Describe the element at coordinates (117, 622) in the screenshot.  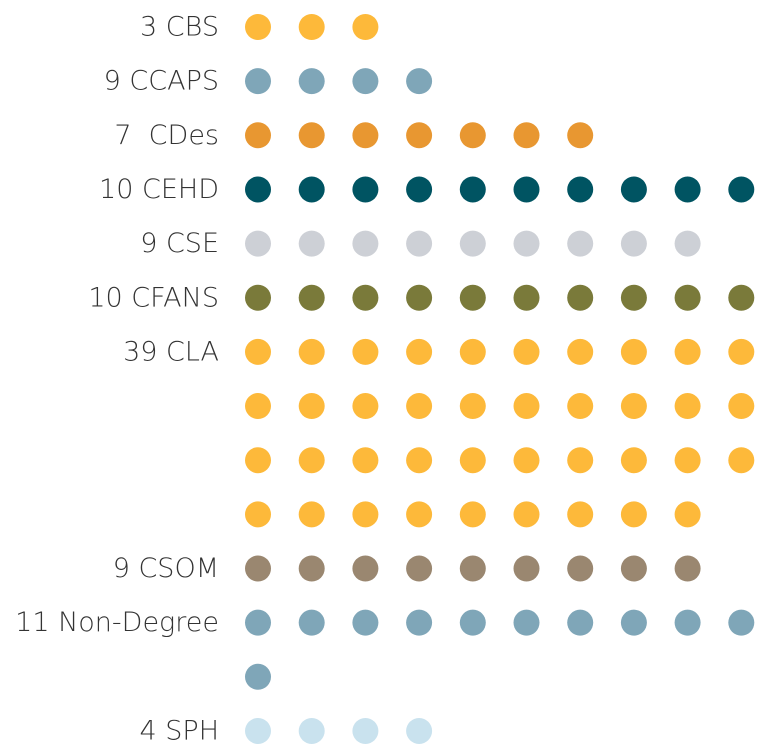
I see `row-label: 11 Non-Degree` at that location.